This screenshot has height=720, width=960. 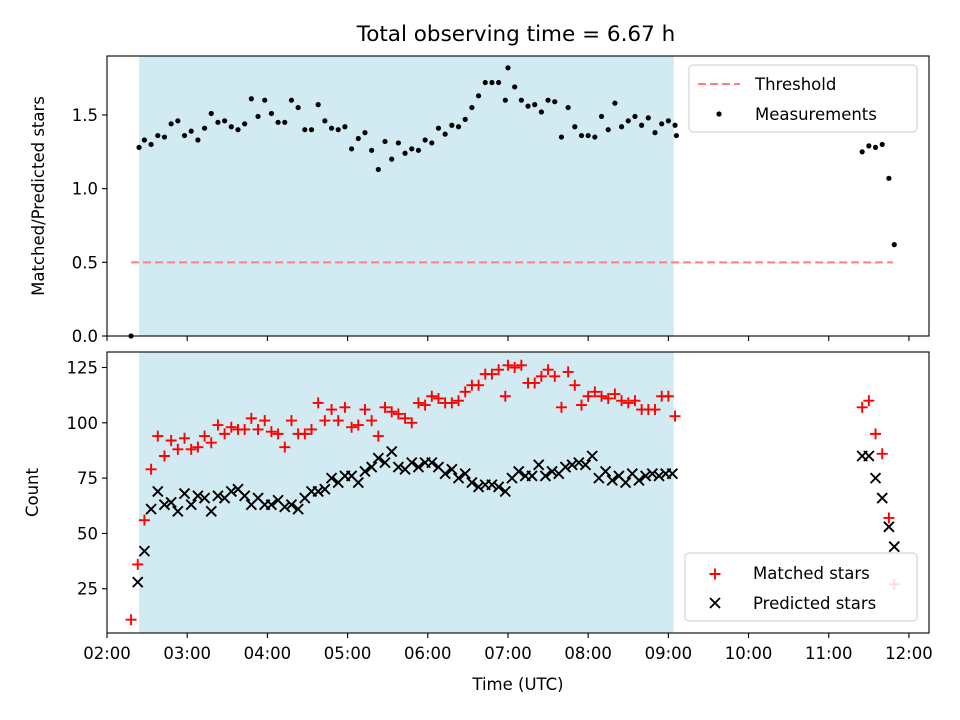 I want to click on x-tick-label: 11:00, so click(x=829, y=653).